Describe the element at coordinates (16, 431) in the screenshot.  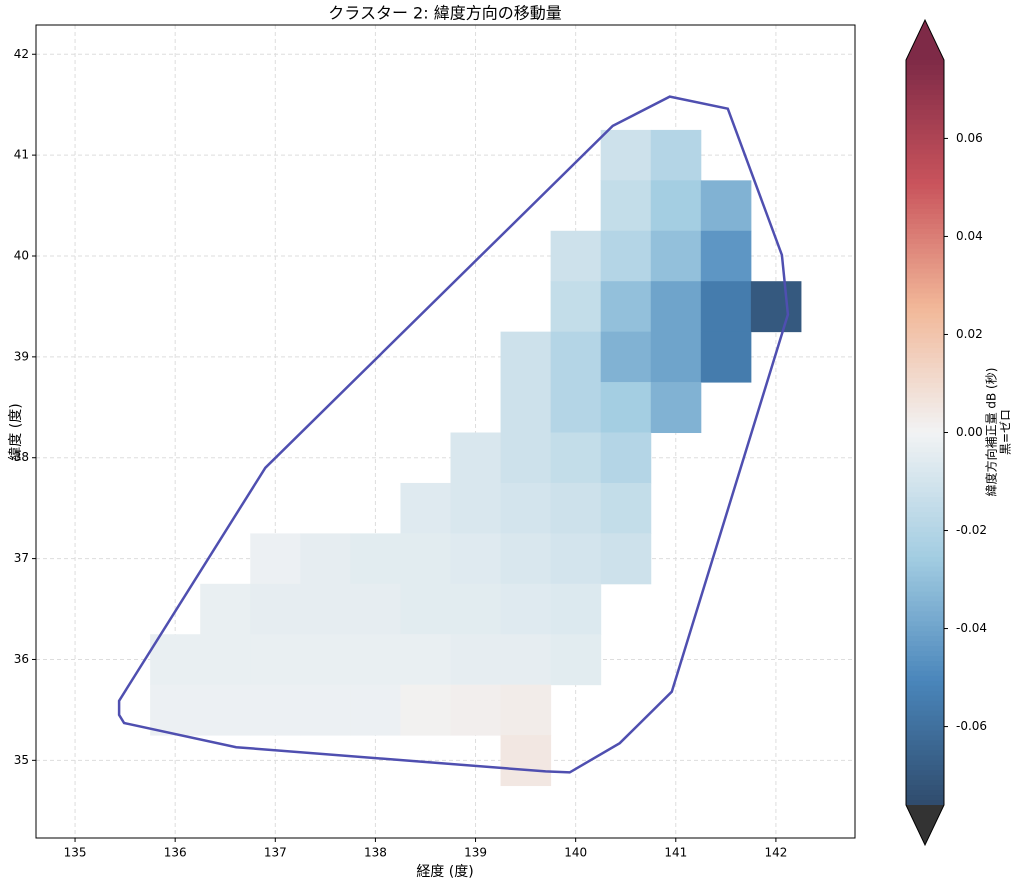
I see `y-axis-label: 緯度 (度)` at that location.